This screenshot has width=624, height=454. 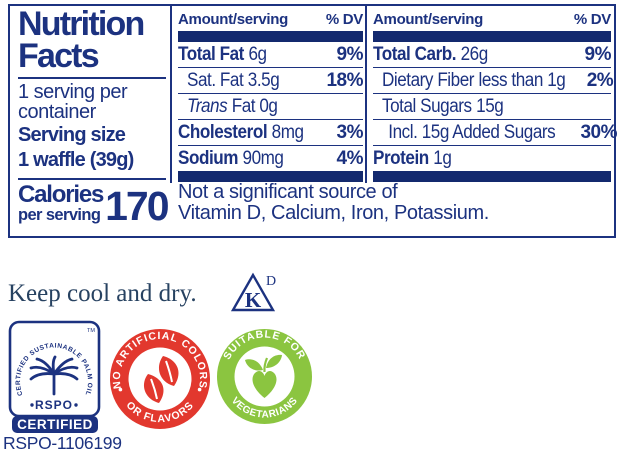 I want to click on nutrient-name: Total Fat, so click(x=211, y=54).